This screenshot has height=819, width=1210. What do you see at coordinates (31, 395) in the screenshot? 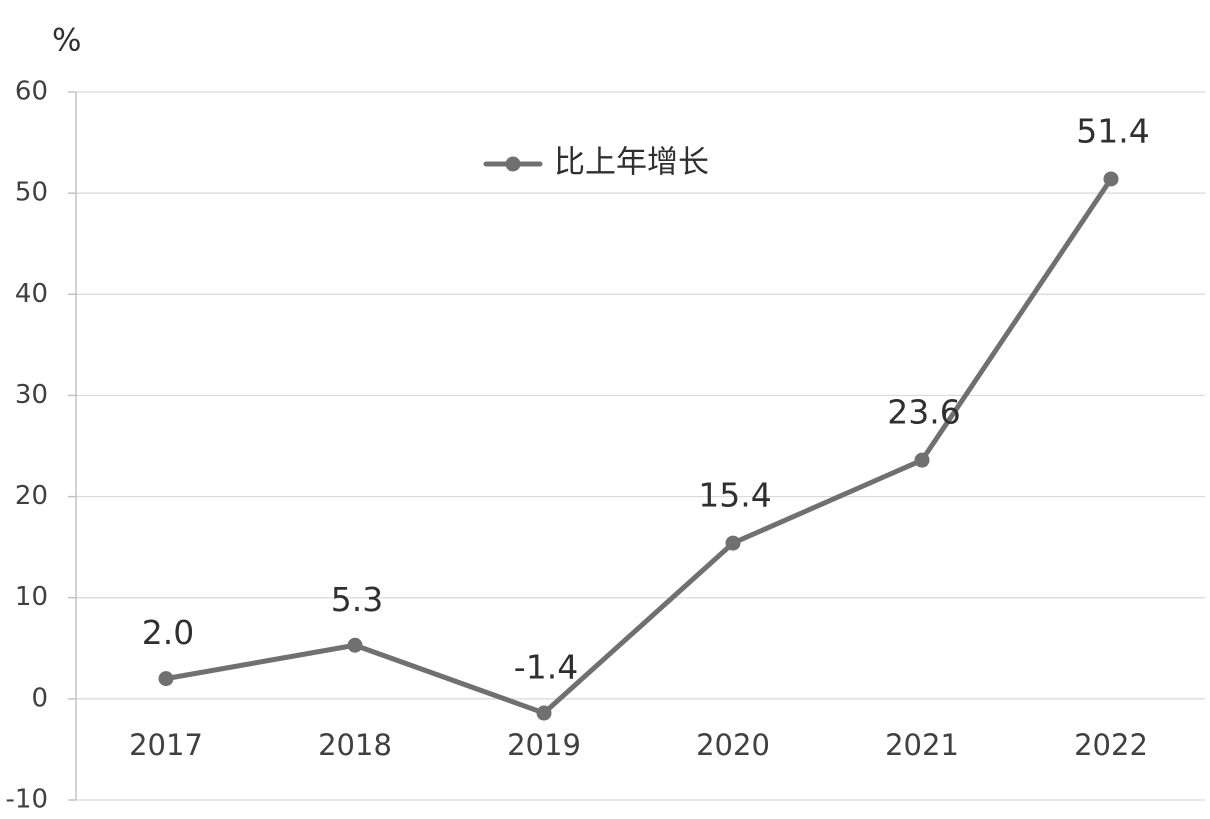
I see `y-tick-label: 30` at bounding box center [31, 395].